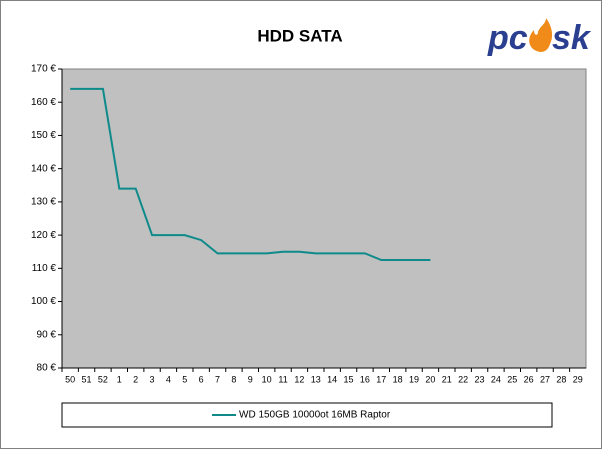 This screenshot has height=450, width=603. I want to click on x-tick-label: 7, so click(217, 379).